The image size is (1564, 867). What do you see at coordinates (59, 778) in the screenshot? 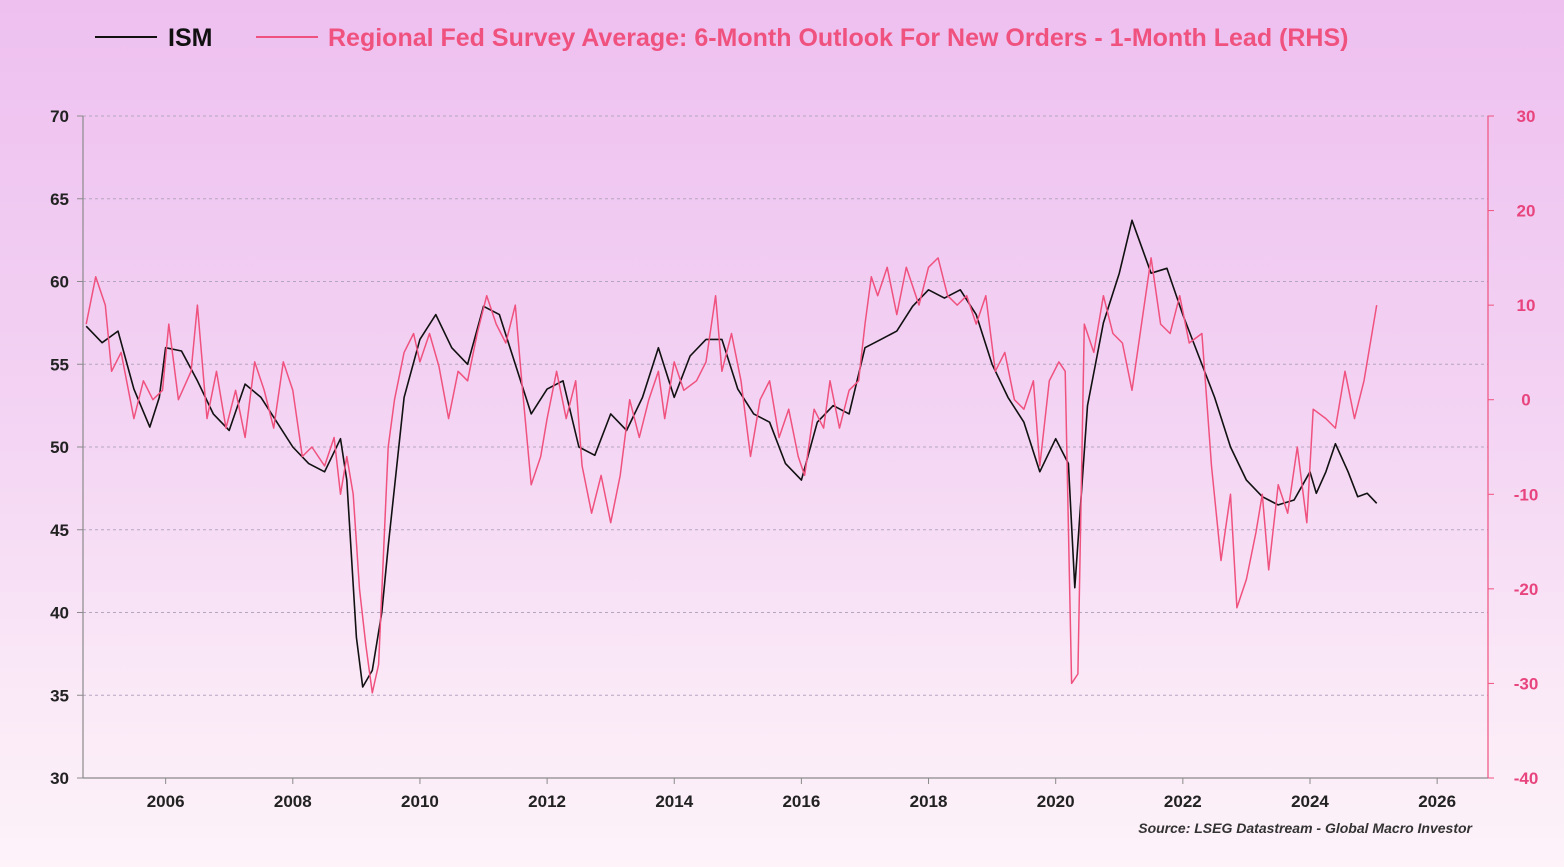
I see `left-tick-label: 30` at bounding box center [59, 778].